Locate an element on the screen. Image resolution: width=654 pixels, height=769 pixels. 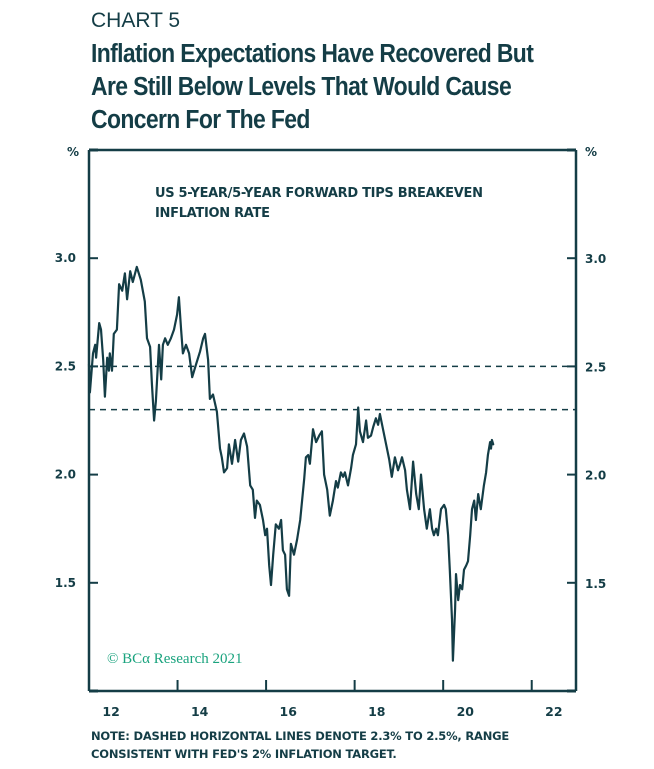
series-label-line: INFLATION RATE is located at coordinates (212, 213).